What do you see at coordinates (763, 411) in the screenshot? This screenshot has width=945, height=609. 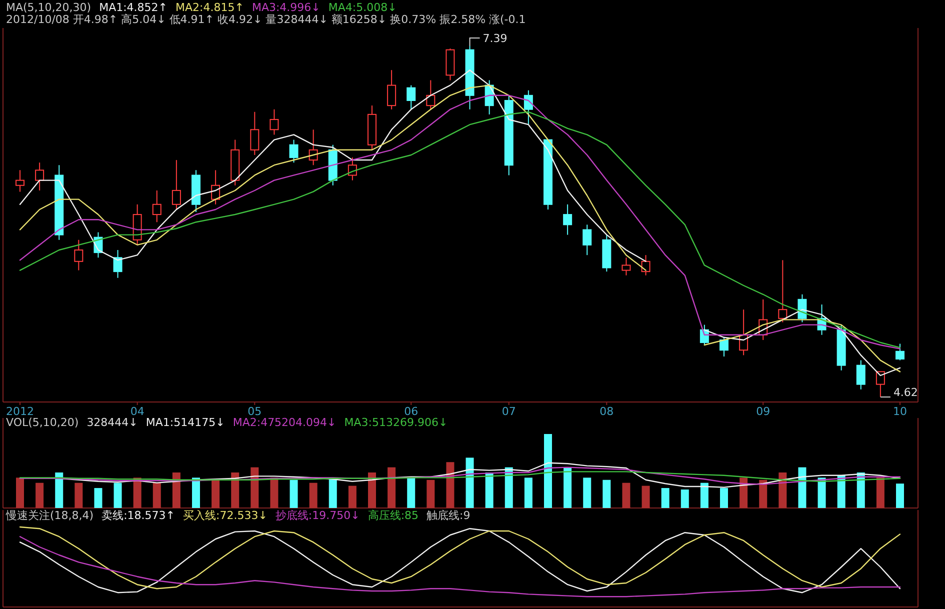 I see `x-tick-label: 09` at bounding box center [763, 411].